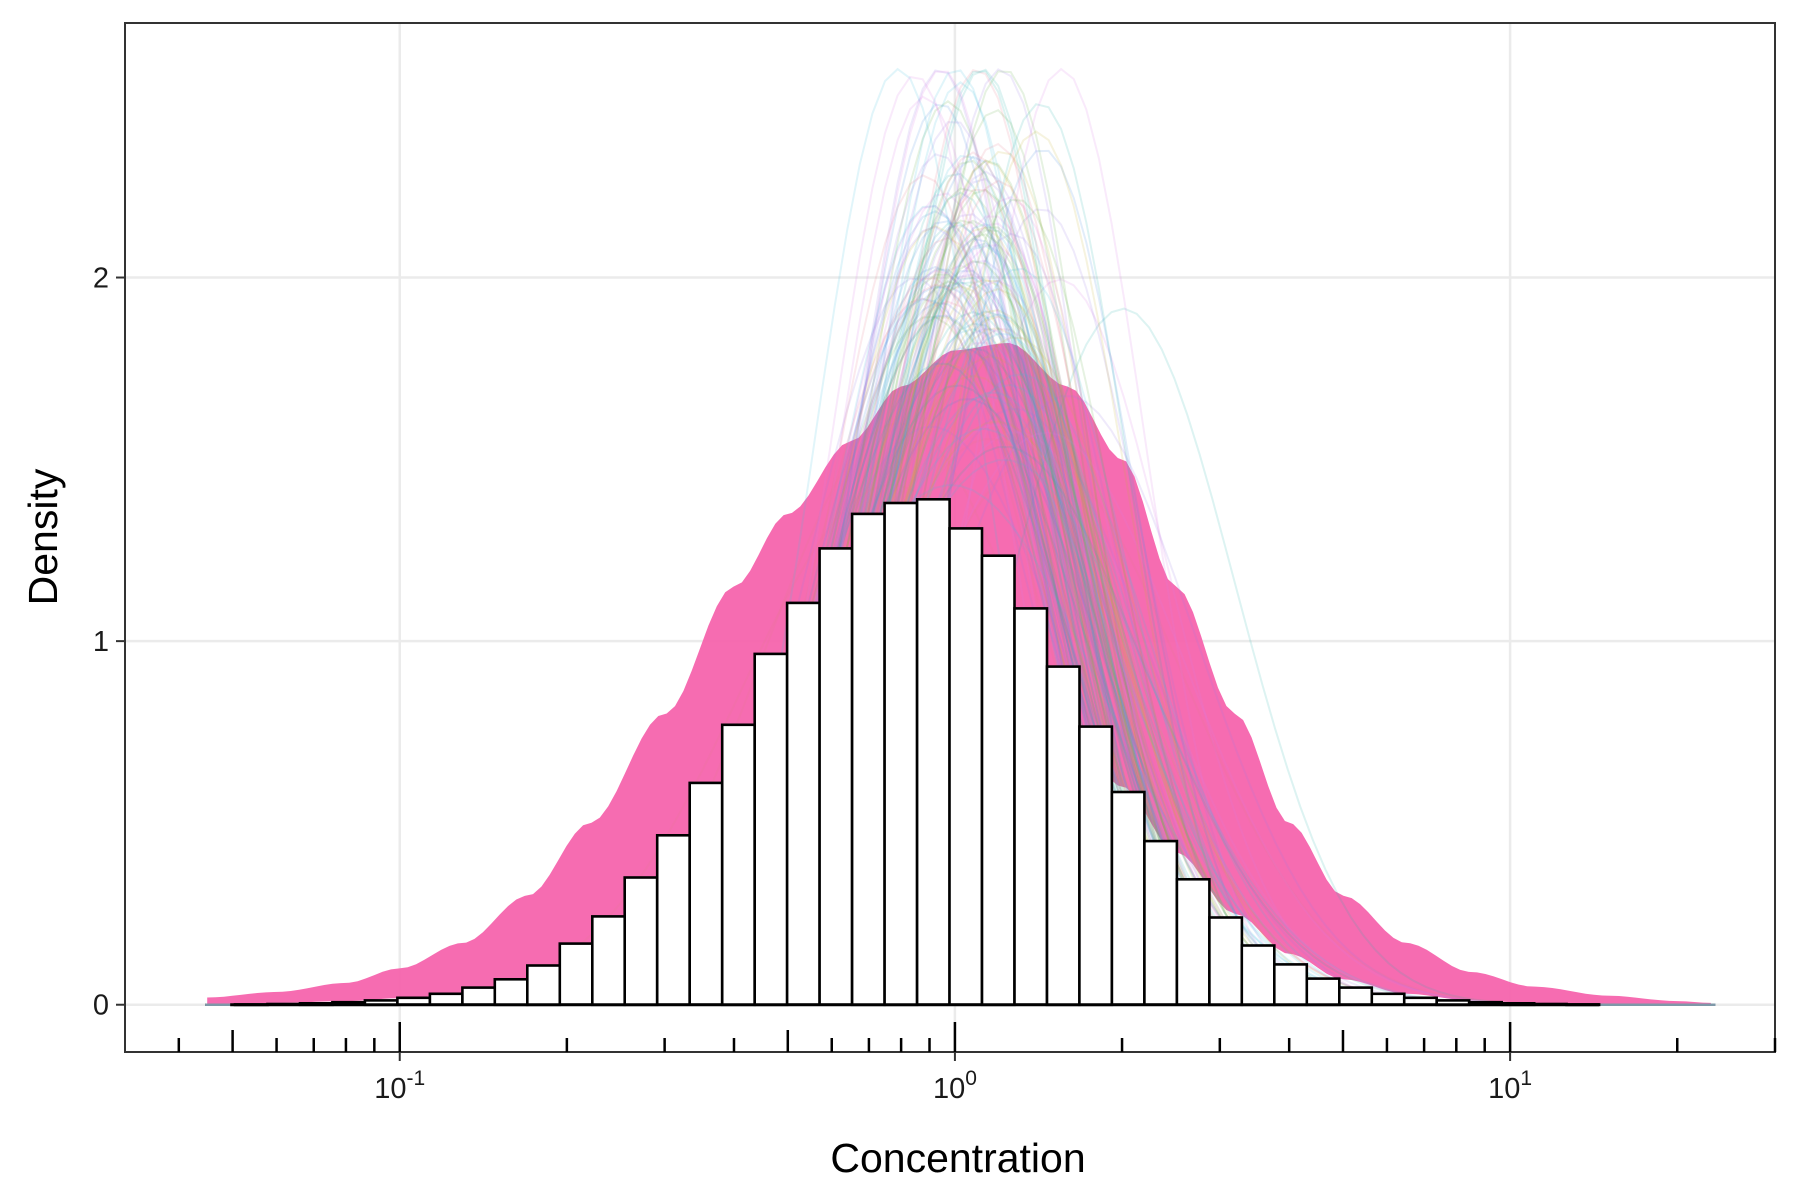  I want to click on y-tick-label: 0, so click(101, 1006).